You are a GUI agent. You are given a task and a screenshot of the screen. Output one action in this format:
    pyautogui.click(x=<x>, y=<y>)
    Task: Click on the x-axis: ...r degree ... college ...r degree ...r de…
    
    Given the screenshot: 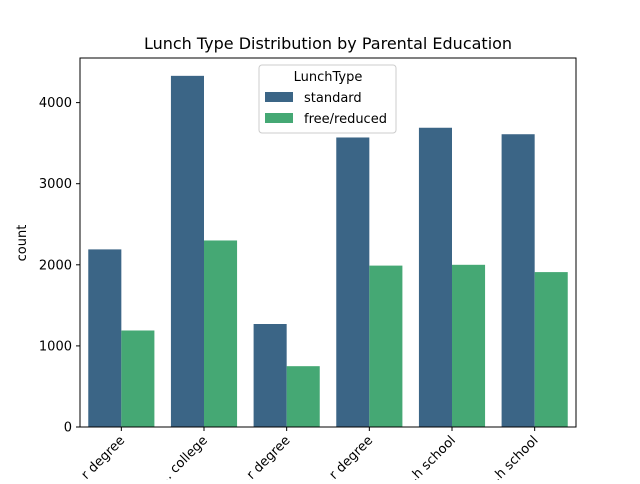 What is the action you would take?
    pyautogui.click(x=306, y=455)
    